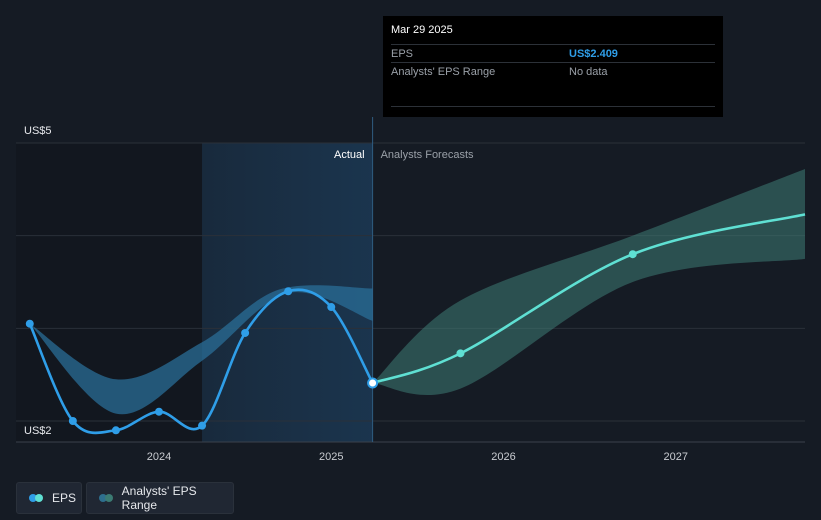  I want to click on y-axis-bottom-label: US$2, so click(38, 431).